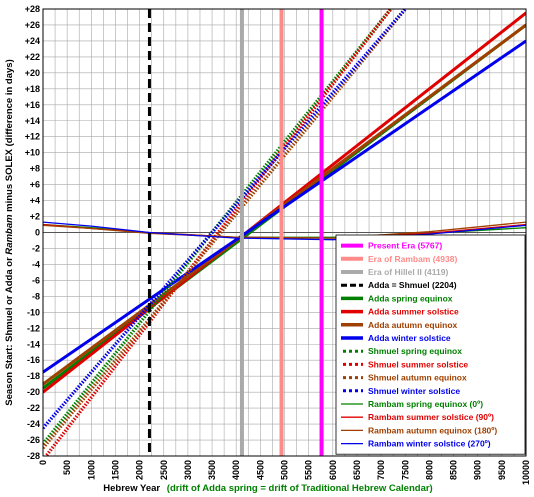 This screenshot has width=534, height=497. What do you see at coordinates (32, 89) in the screenshot?
I see `y-tick-label: +18` at bounding box center [32, 89].